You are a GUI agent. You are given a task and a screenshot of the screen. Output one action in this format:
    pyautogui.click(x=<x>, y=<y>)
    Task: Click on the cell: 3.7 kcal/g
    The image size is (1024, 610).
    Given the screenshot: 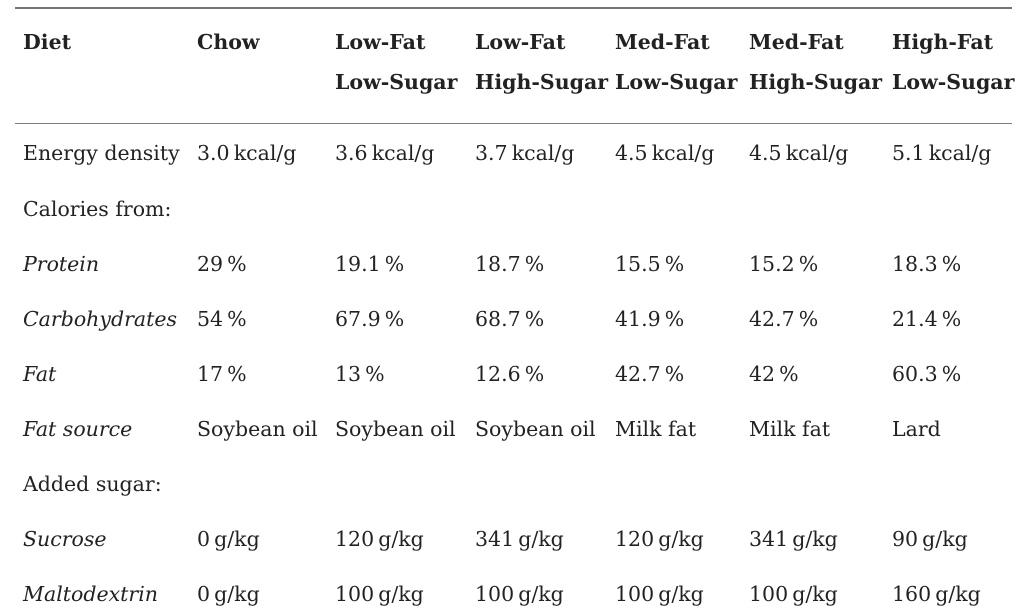 What is the action you would take?
    pyautogui.click(x=525, y=152)
    